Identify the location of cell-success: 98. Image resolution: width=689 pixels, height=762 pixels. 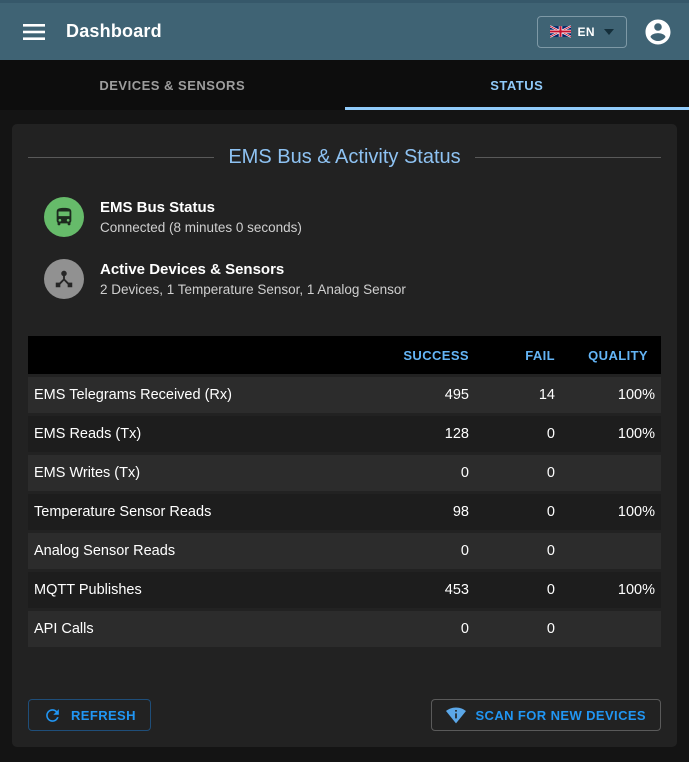
(427, 512).